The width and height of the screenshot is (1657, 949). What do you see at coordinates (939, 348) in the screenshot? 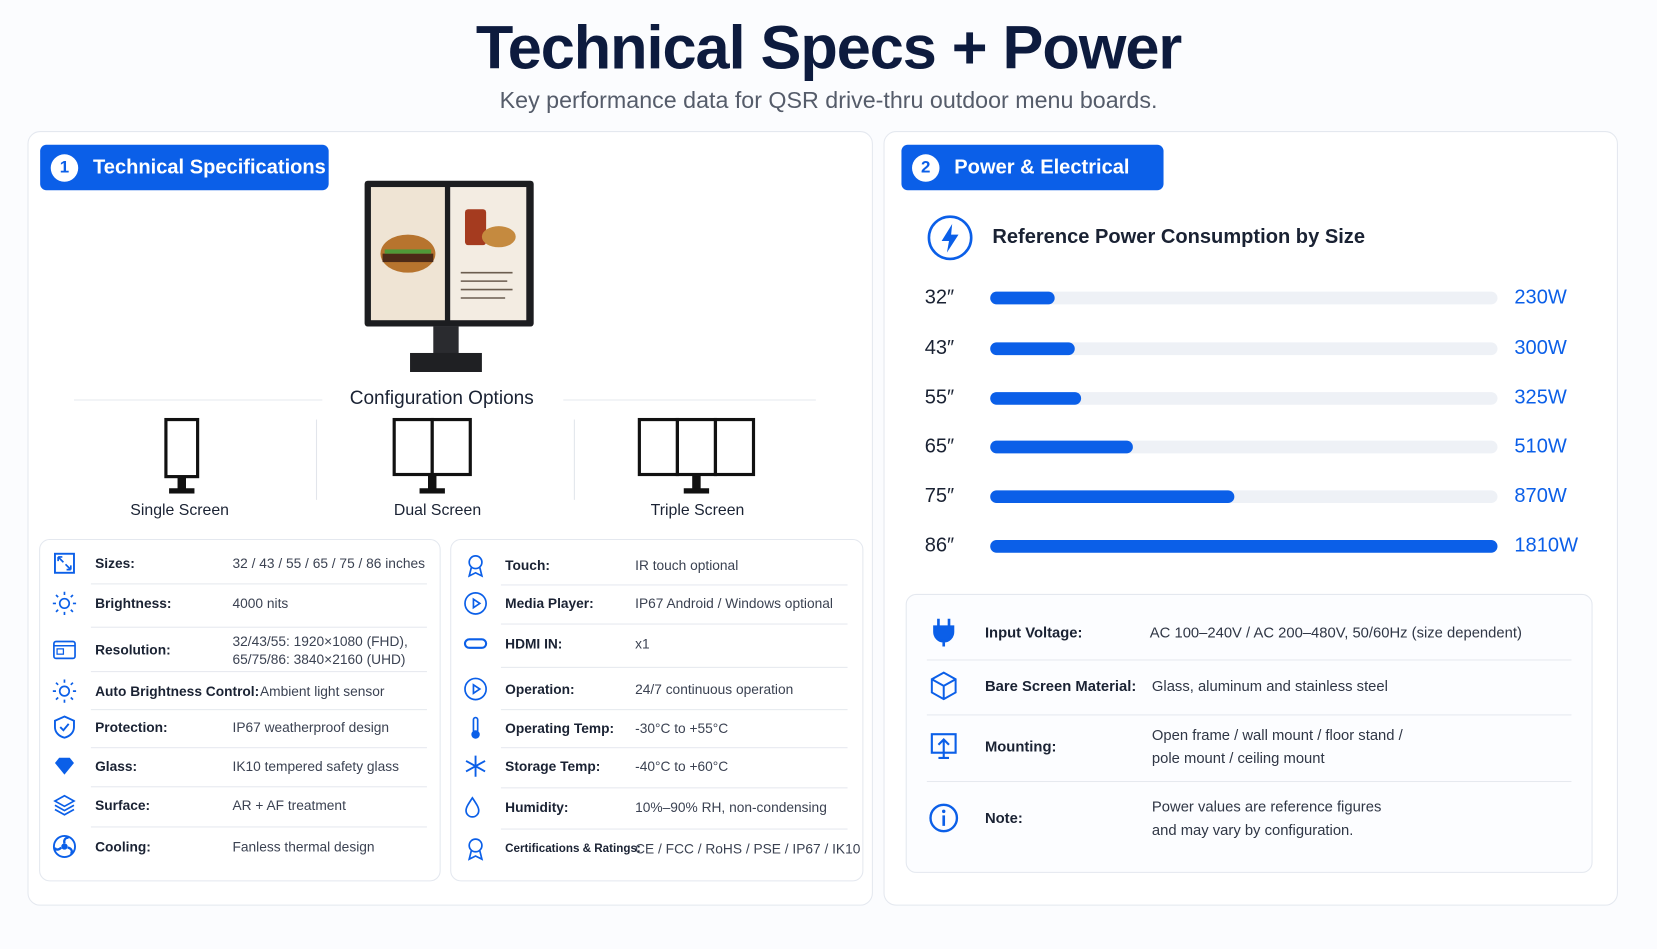
I see `category-label: 43″` at bounding box center [939, 348].